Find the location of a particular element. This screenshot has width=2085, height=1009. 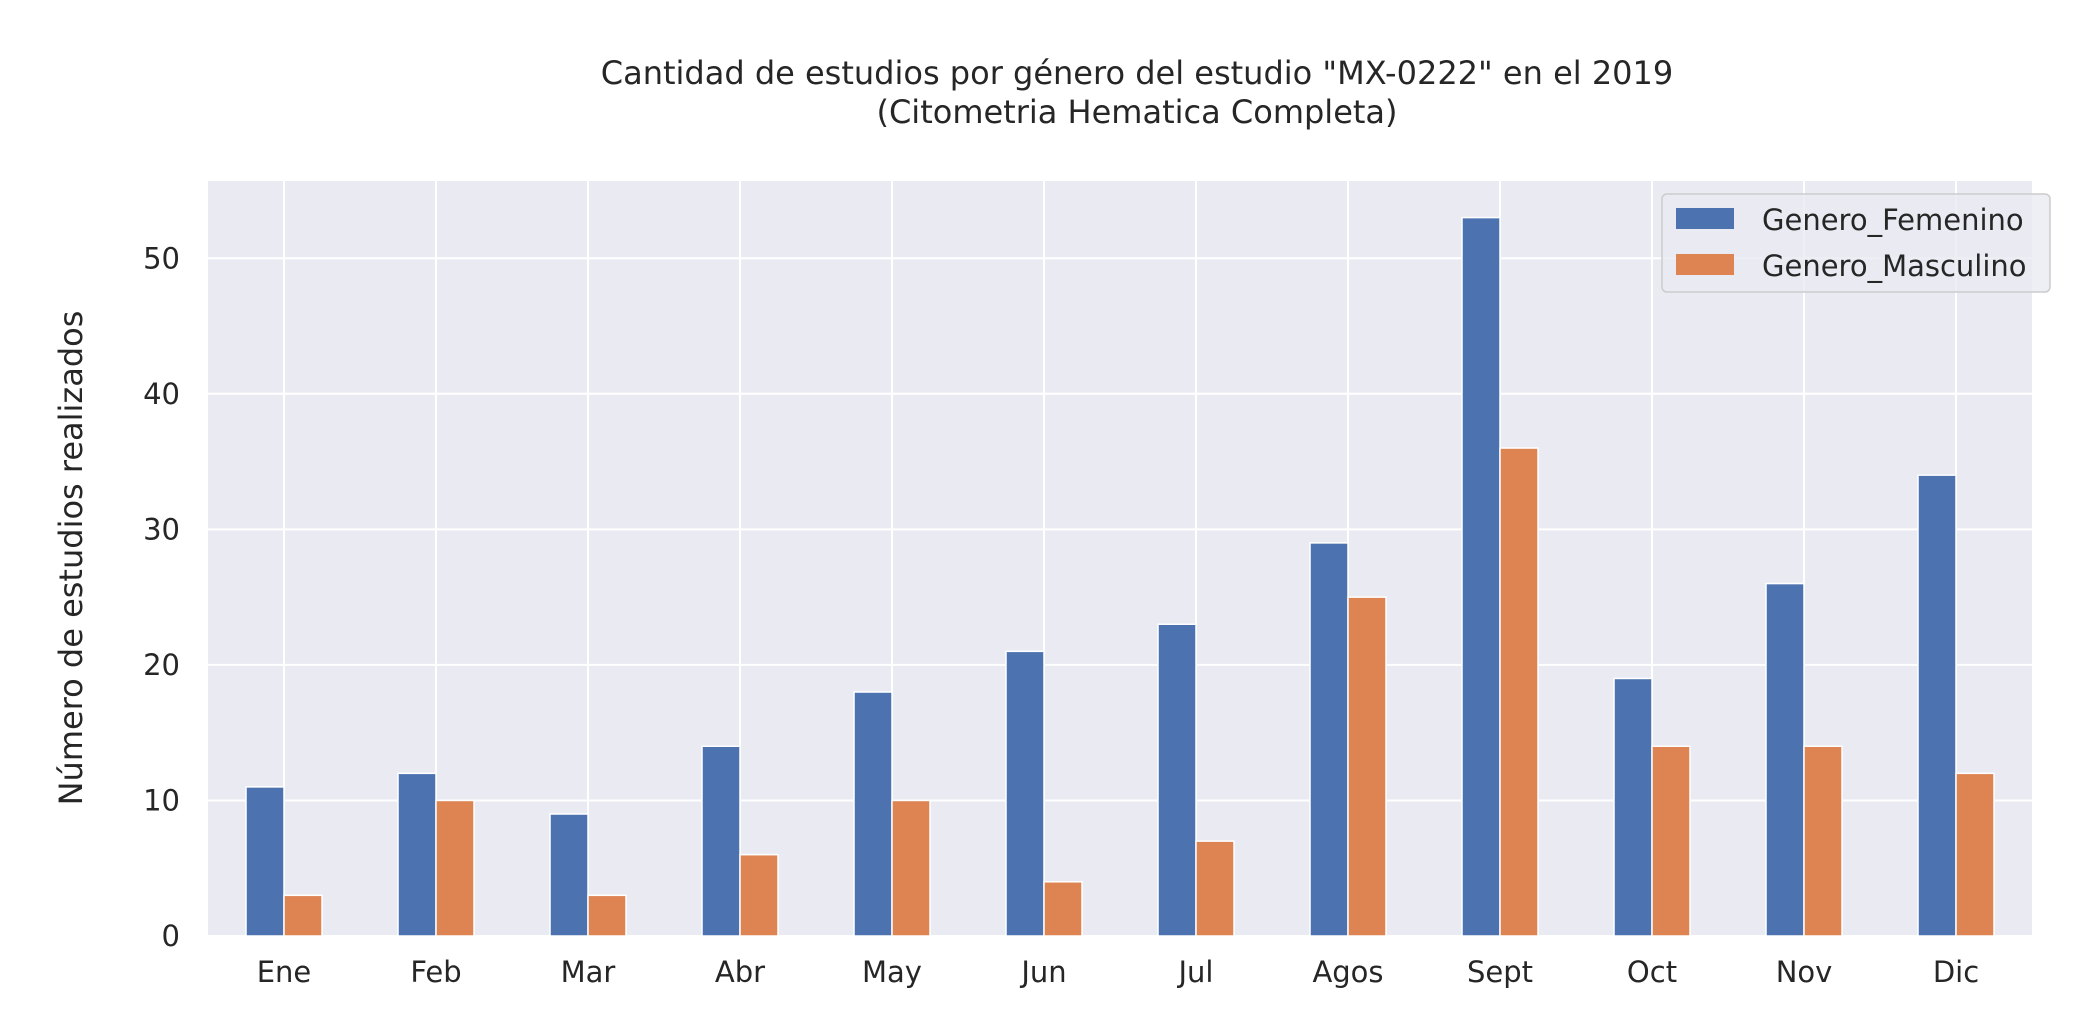

legend-label-masculino: Genero_Masculino is located at coordinates (1894, 266).